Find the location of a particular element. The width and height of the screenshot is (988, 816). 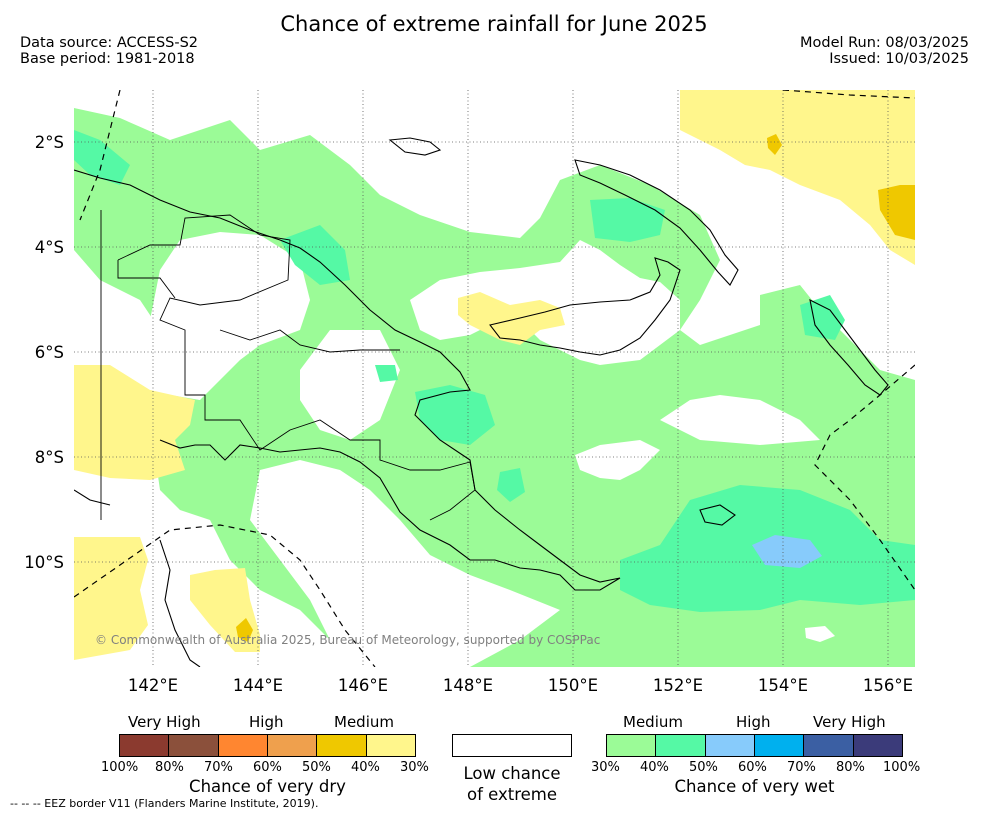

dry-caption: Chance of very dry is located at coordinates (267, 786).